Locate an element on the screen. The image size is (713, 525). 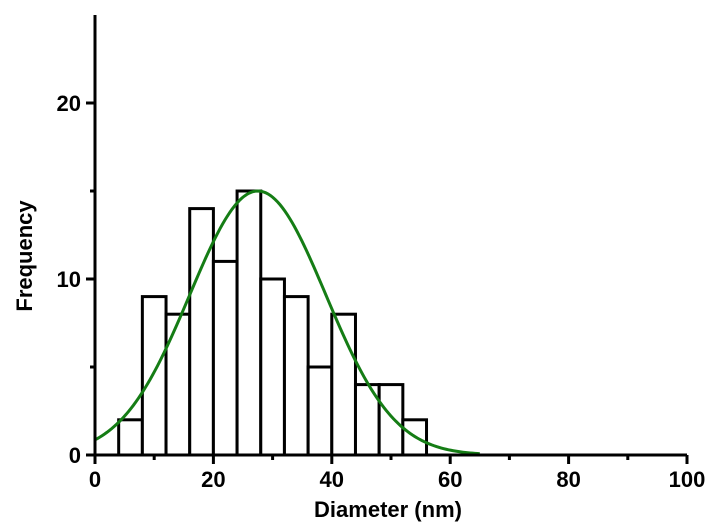
x-tick-label: 80 is located at coordinates (568, 479).